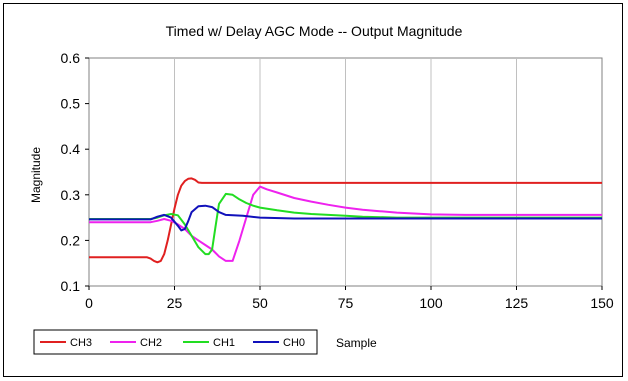 The height and width of the screenshot is (381, 628). I want to click on x-axis-label: Sample, so click(356, 343).